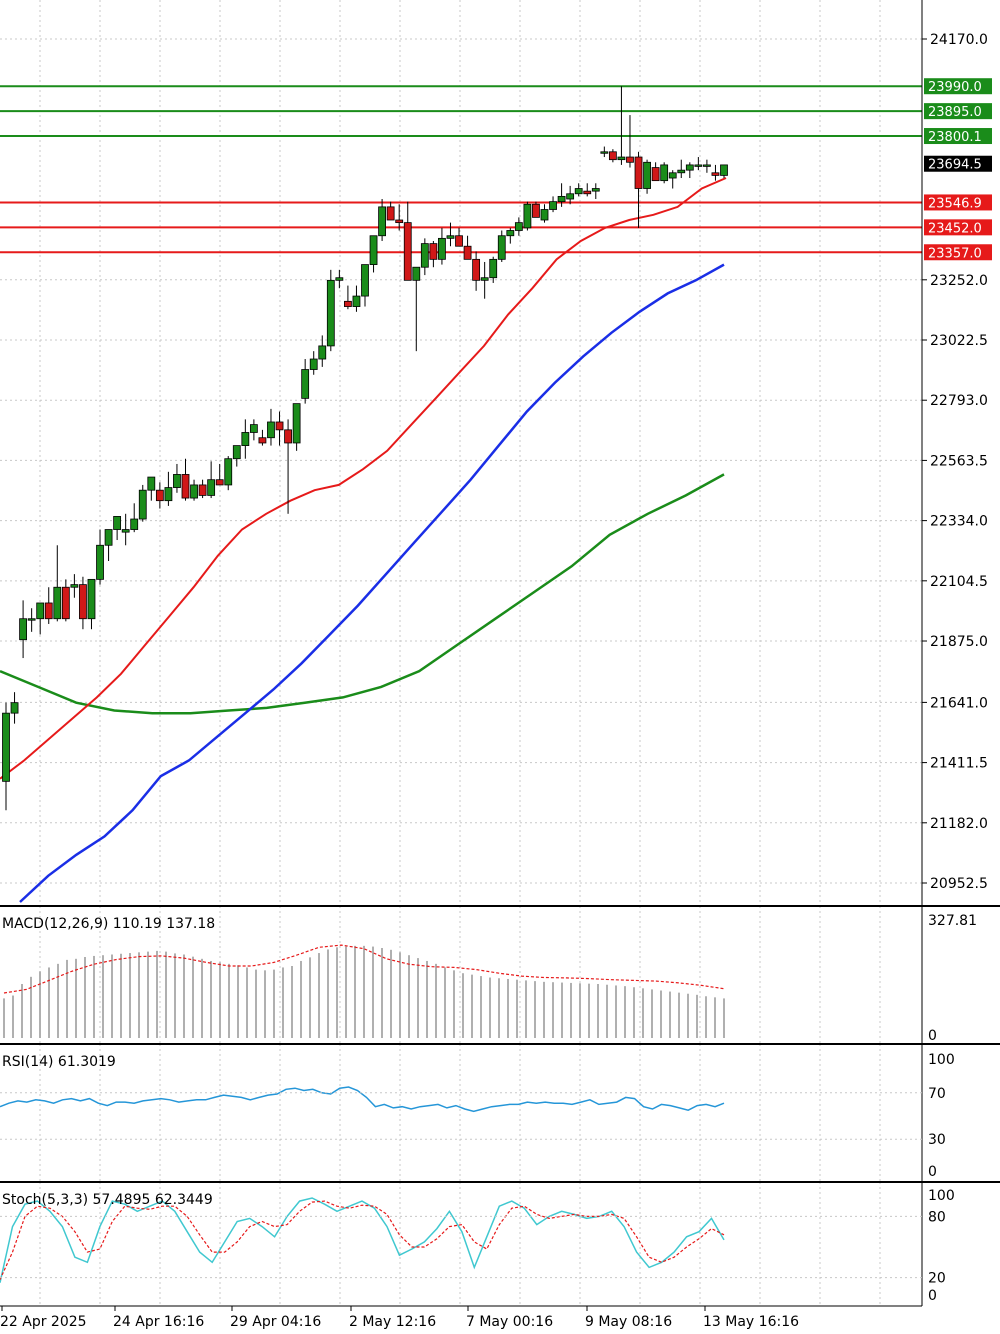  Describe the element at coordinates (107, 1200) in the screenshot. I see `stoch-title: Stoch(5,3,3) 57.4895 62.3449` at that location.